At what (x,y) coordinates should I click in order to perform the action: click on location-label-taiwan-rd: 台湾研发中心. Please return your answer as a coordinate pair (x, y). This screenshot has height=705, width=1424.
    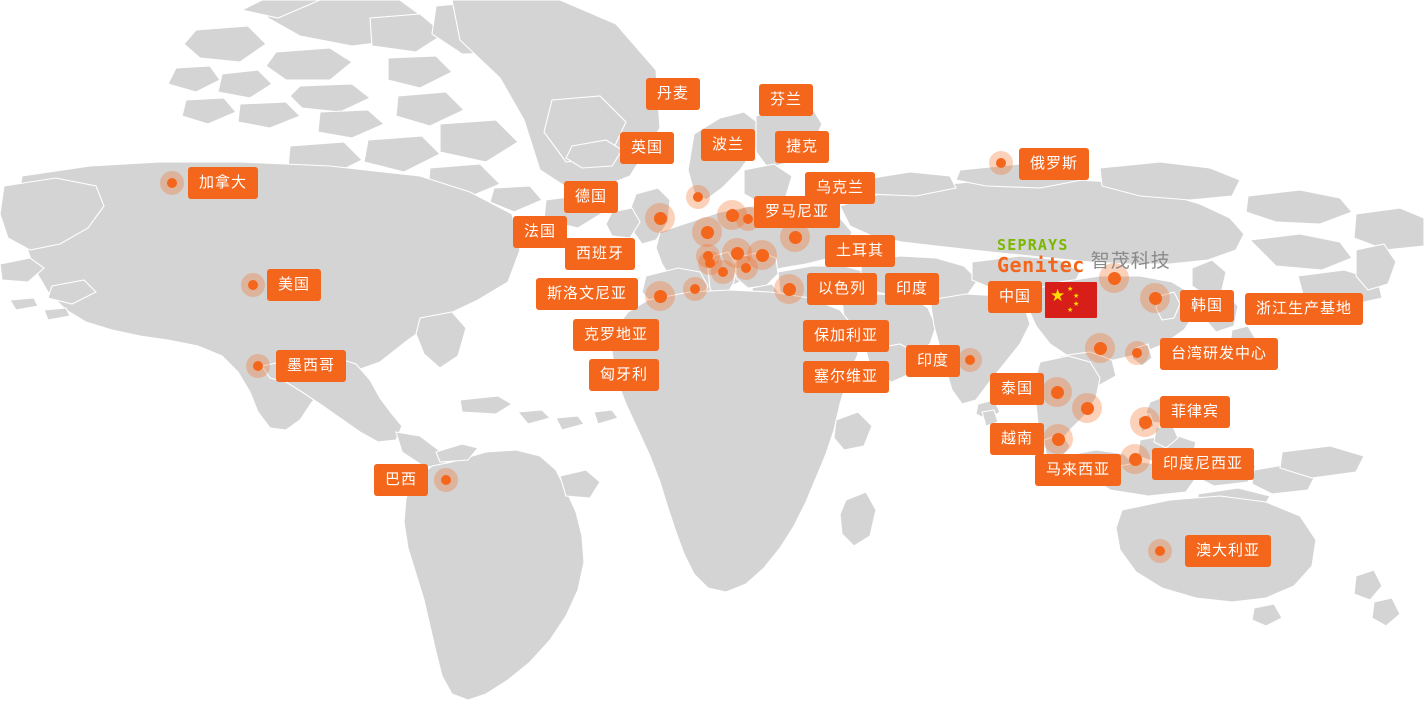
    Looking at the image, I should click on (1219, 354).